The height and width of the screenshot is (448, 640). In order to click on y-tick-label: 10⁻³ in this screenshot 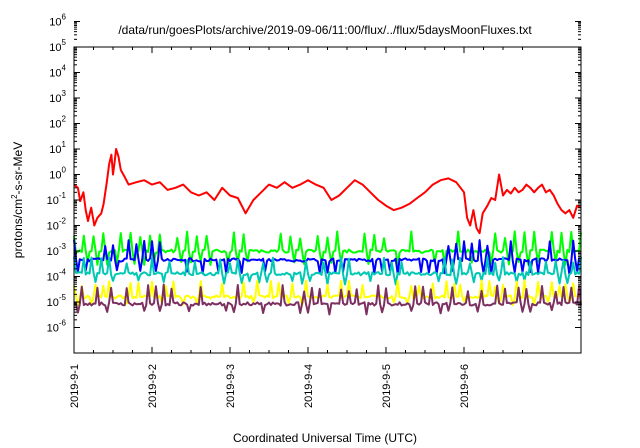, I will do `click(57, 250)`.